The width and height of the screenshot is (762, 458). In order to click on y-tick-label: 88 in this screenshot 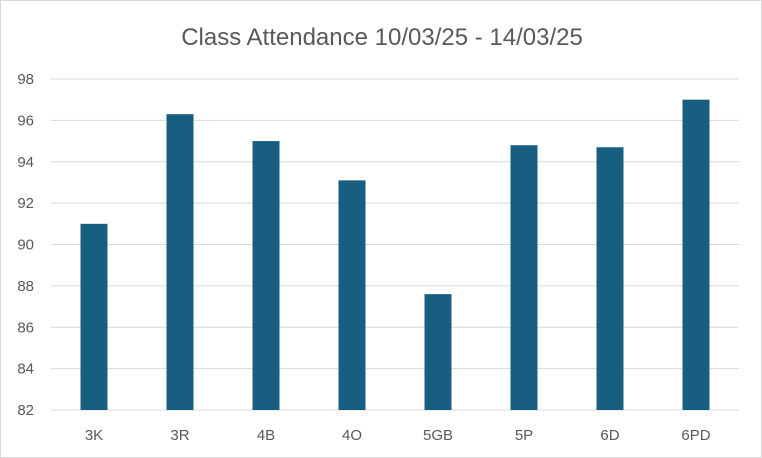, I will do `click(25, 286)`.